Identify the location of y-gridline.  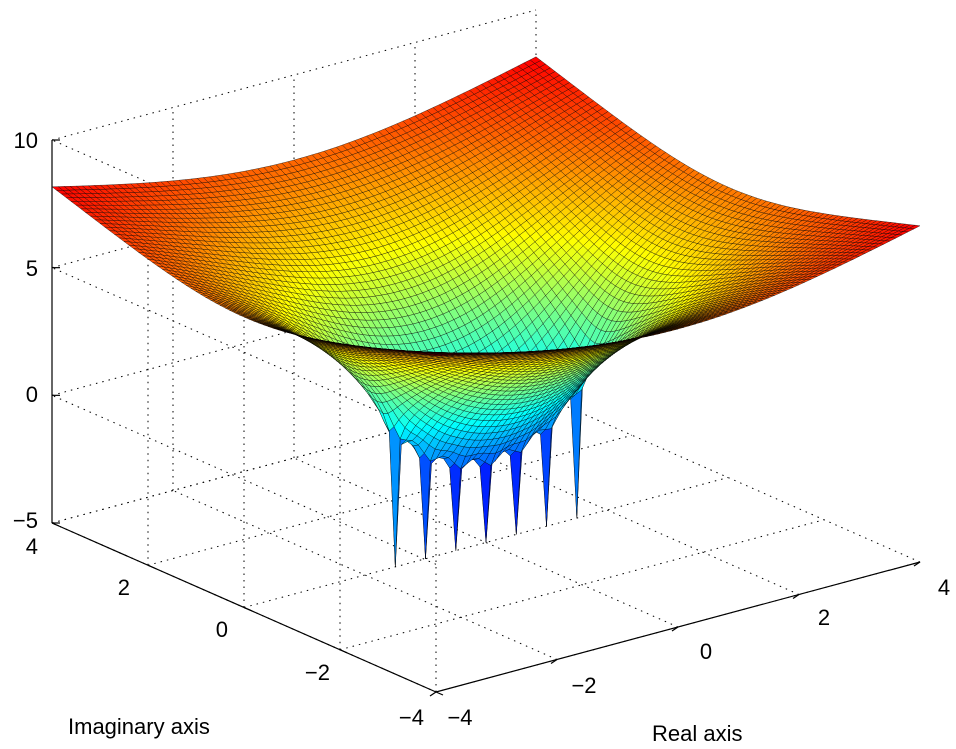
(390, 500).